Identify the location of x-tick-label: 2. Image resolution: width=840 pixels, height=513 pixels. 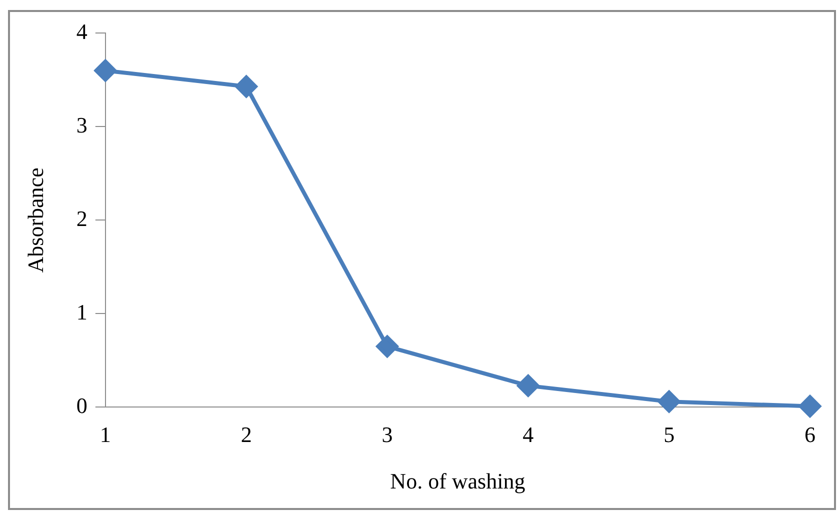
(246, 435).